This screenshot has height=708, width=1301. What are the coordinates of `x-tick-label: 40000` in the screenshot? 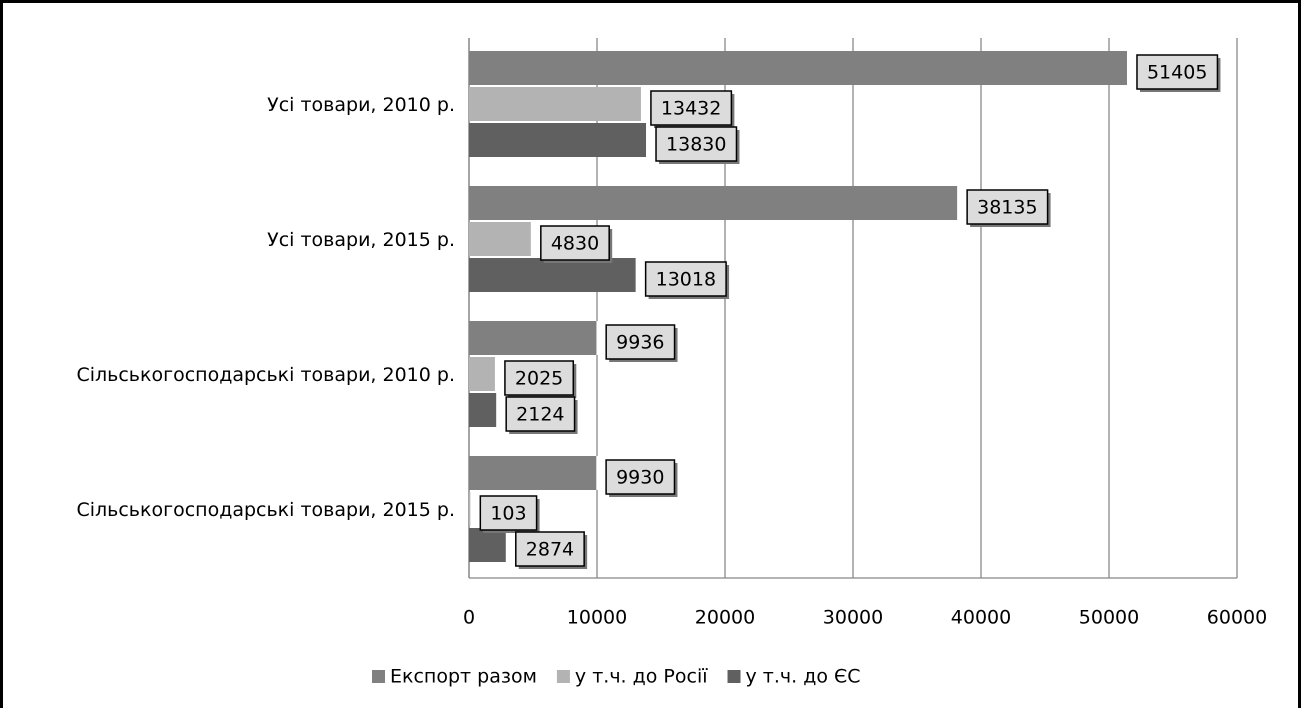 It's located at (981, 618).